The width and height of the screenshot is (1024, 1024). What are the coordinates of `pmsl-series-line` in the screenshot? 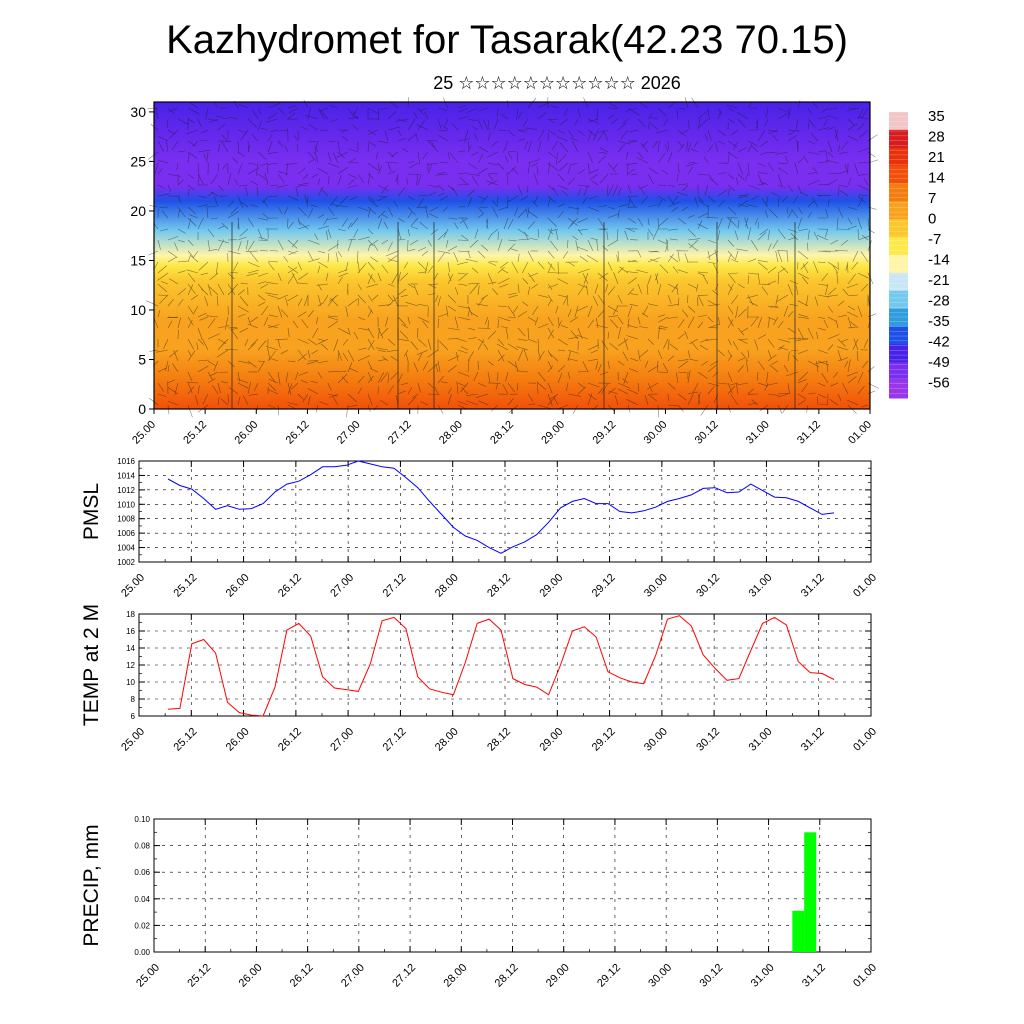 It's located at (501, 507).